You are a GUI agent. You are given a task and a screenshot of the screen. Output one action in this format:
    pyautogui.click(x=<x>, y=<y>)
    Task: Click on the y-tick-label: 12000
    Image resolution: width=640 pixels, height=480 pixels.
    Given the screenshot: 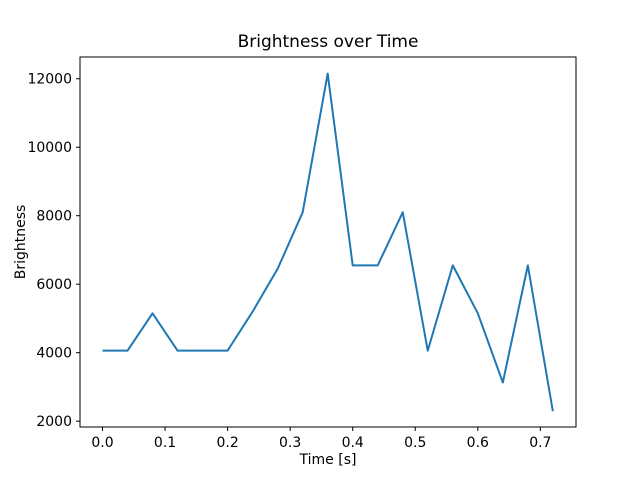 What is the action you would take?
    pyautogui.click(x=49, y=80)
    